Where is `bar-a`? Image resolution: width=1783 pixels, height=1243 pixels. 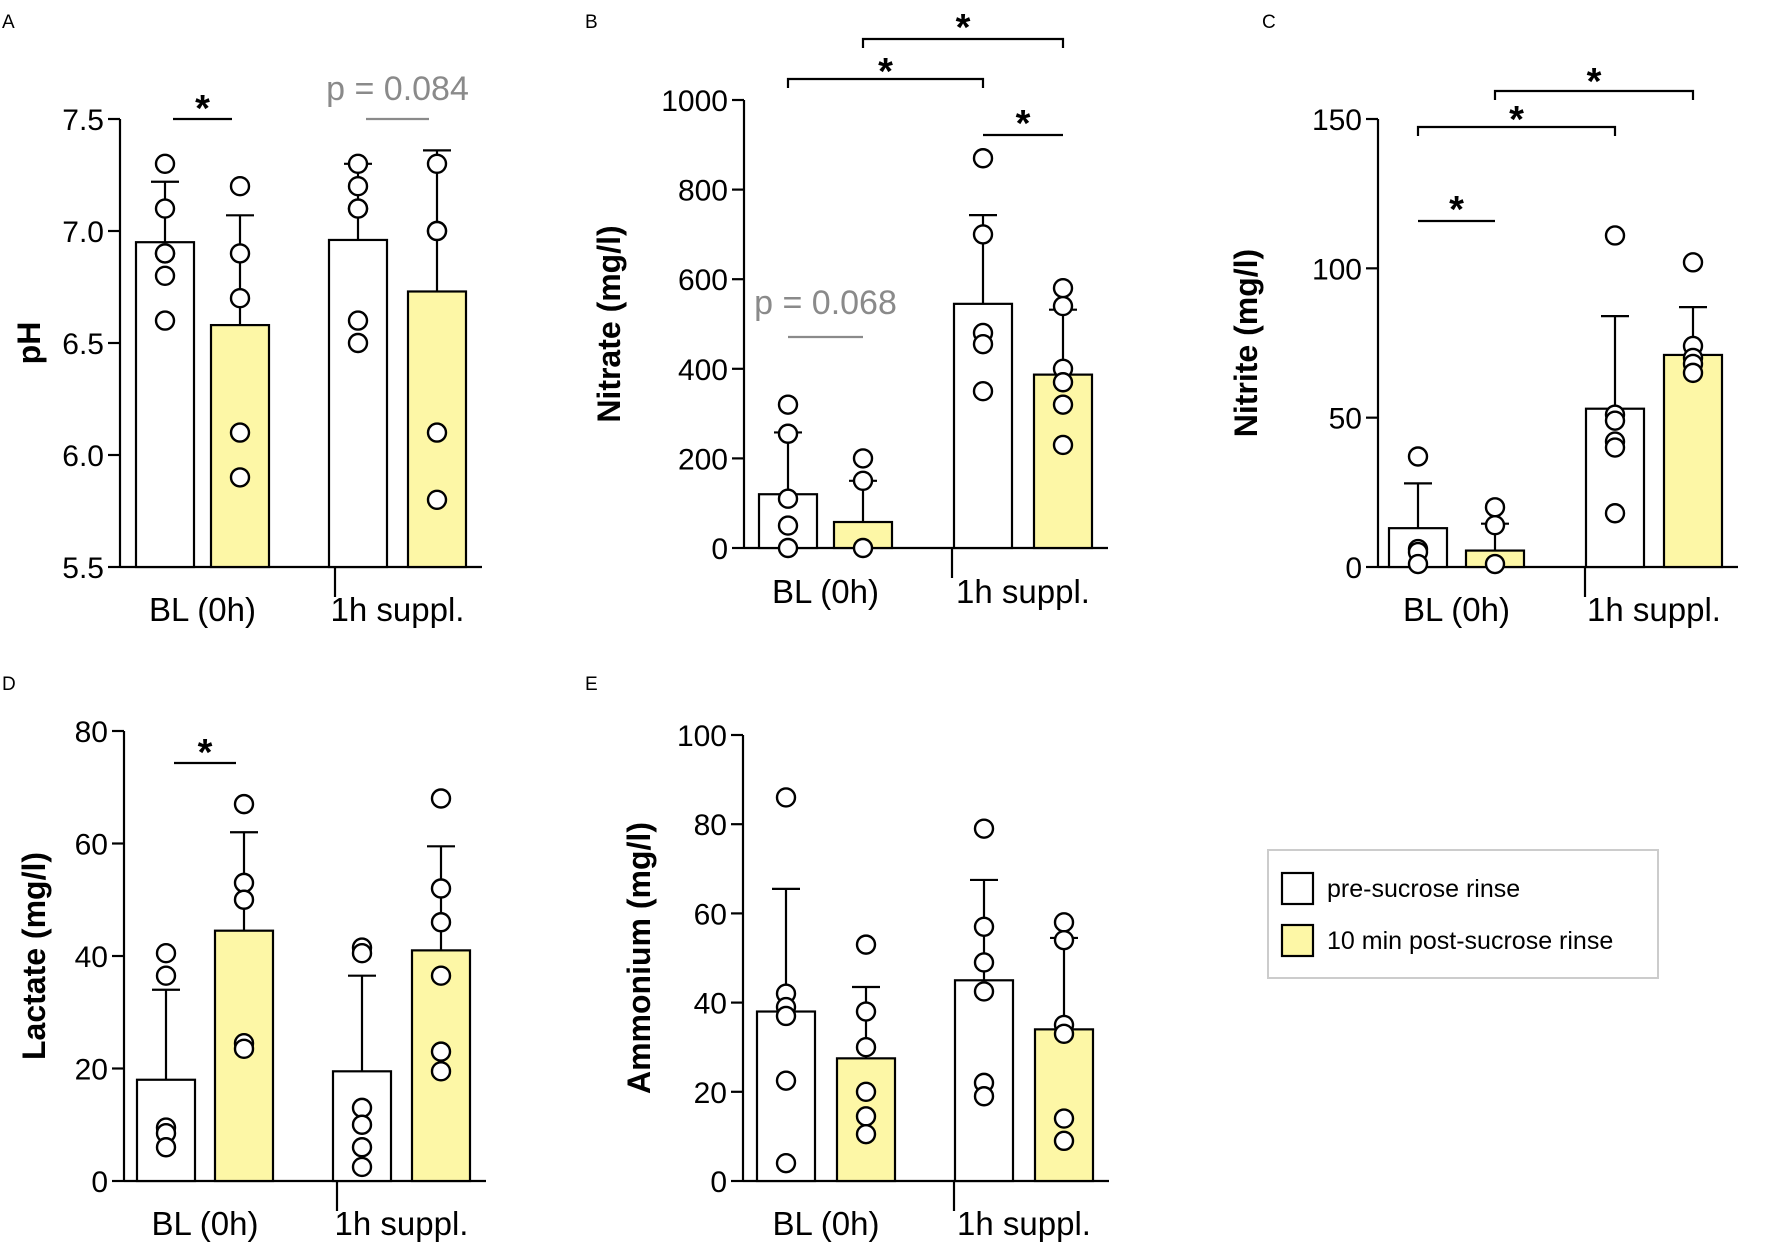
bar-a is located at coordinates (358, 403).